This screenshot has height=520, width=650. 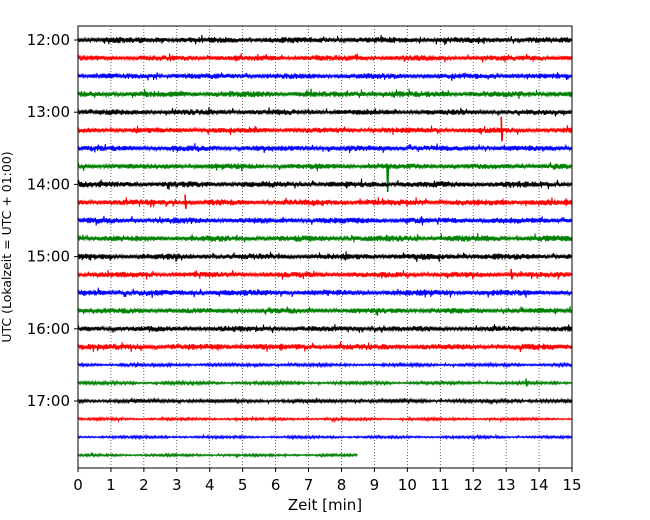 What do you see at coordinates (276, 485) in the screenshot?
I see `x-tick-label: 6` at bounding box center [276, 485].